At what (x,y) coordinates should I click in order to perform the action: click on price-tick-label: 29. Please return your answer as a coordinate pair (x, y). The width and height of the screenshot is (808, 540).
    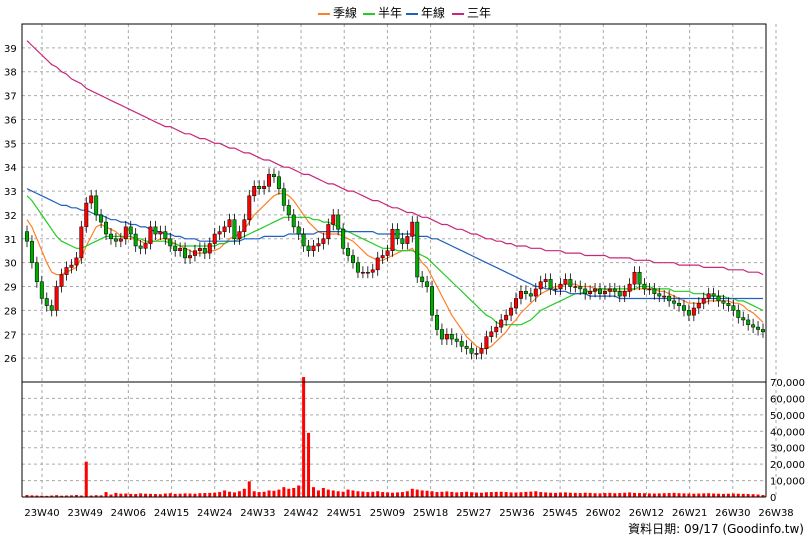
    Looking at the image, I should click on (10, 288).